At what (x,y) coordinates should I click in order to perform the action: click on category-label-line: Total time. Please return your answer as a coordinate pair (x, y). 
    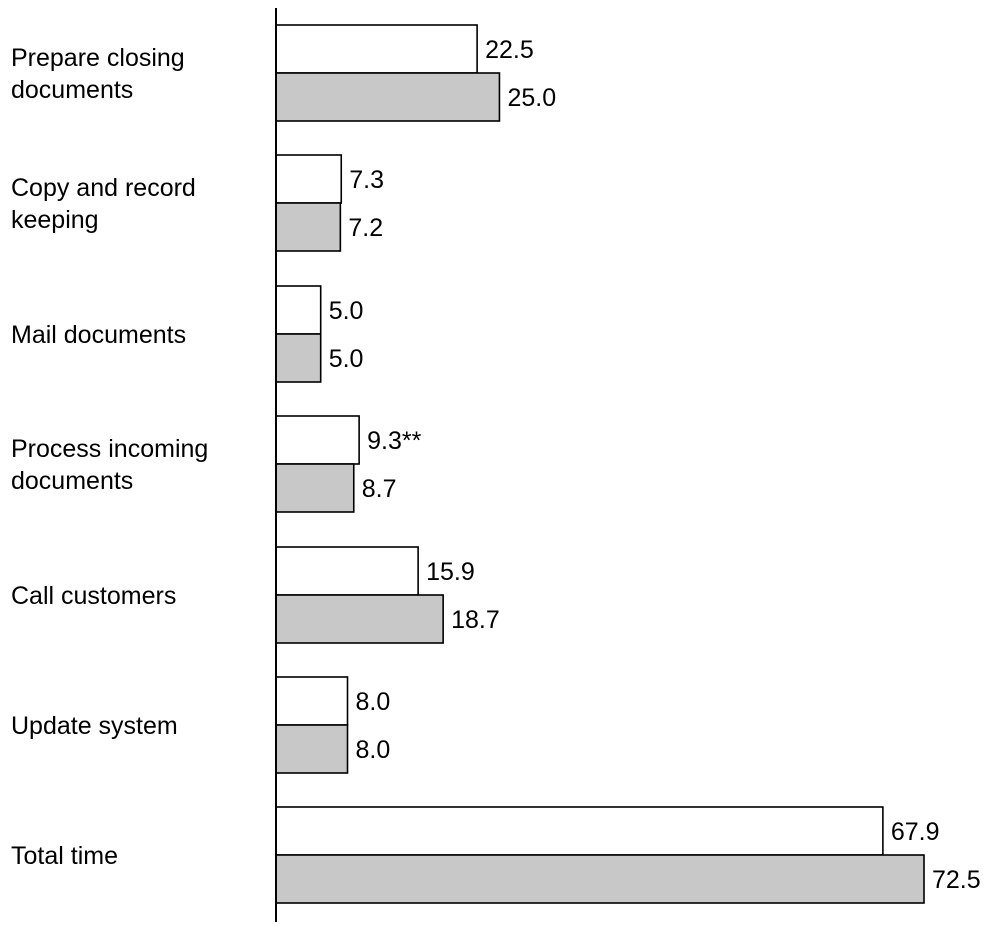
    Looking at the image, I should click on (64, 856).